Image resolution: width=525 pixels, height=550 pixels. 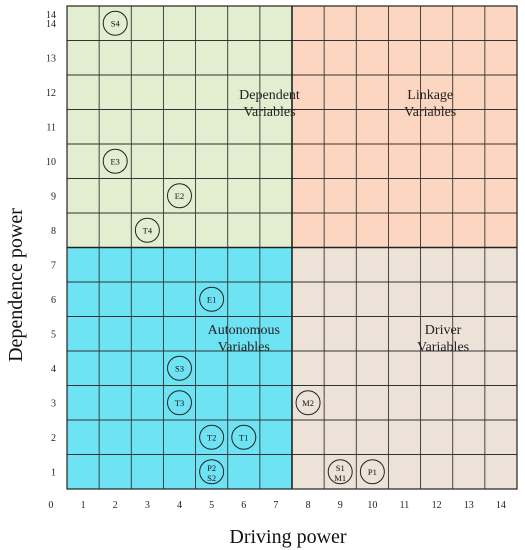 I want to click on x-tick-label: 6, so click(x=243, y=505).